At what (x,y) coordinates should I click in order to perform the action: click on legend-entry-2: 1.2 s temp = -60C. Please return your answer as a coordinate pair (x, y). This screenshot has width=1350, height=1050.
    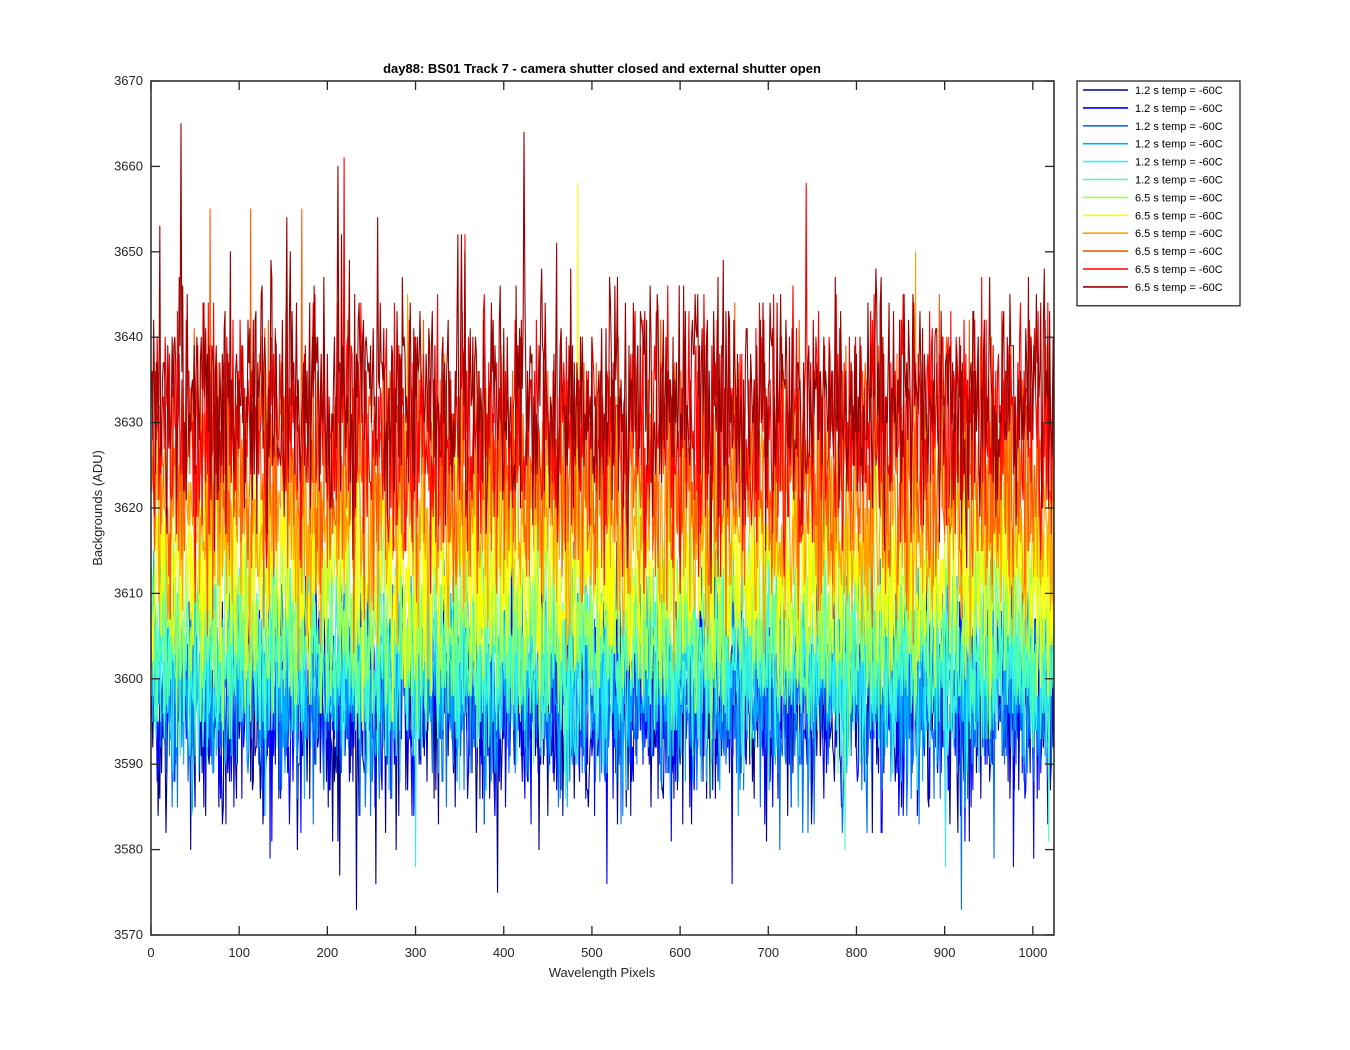
    Looking at the image, I should click on (1179, 109).